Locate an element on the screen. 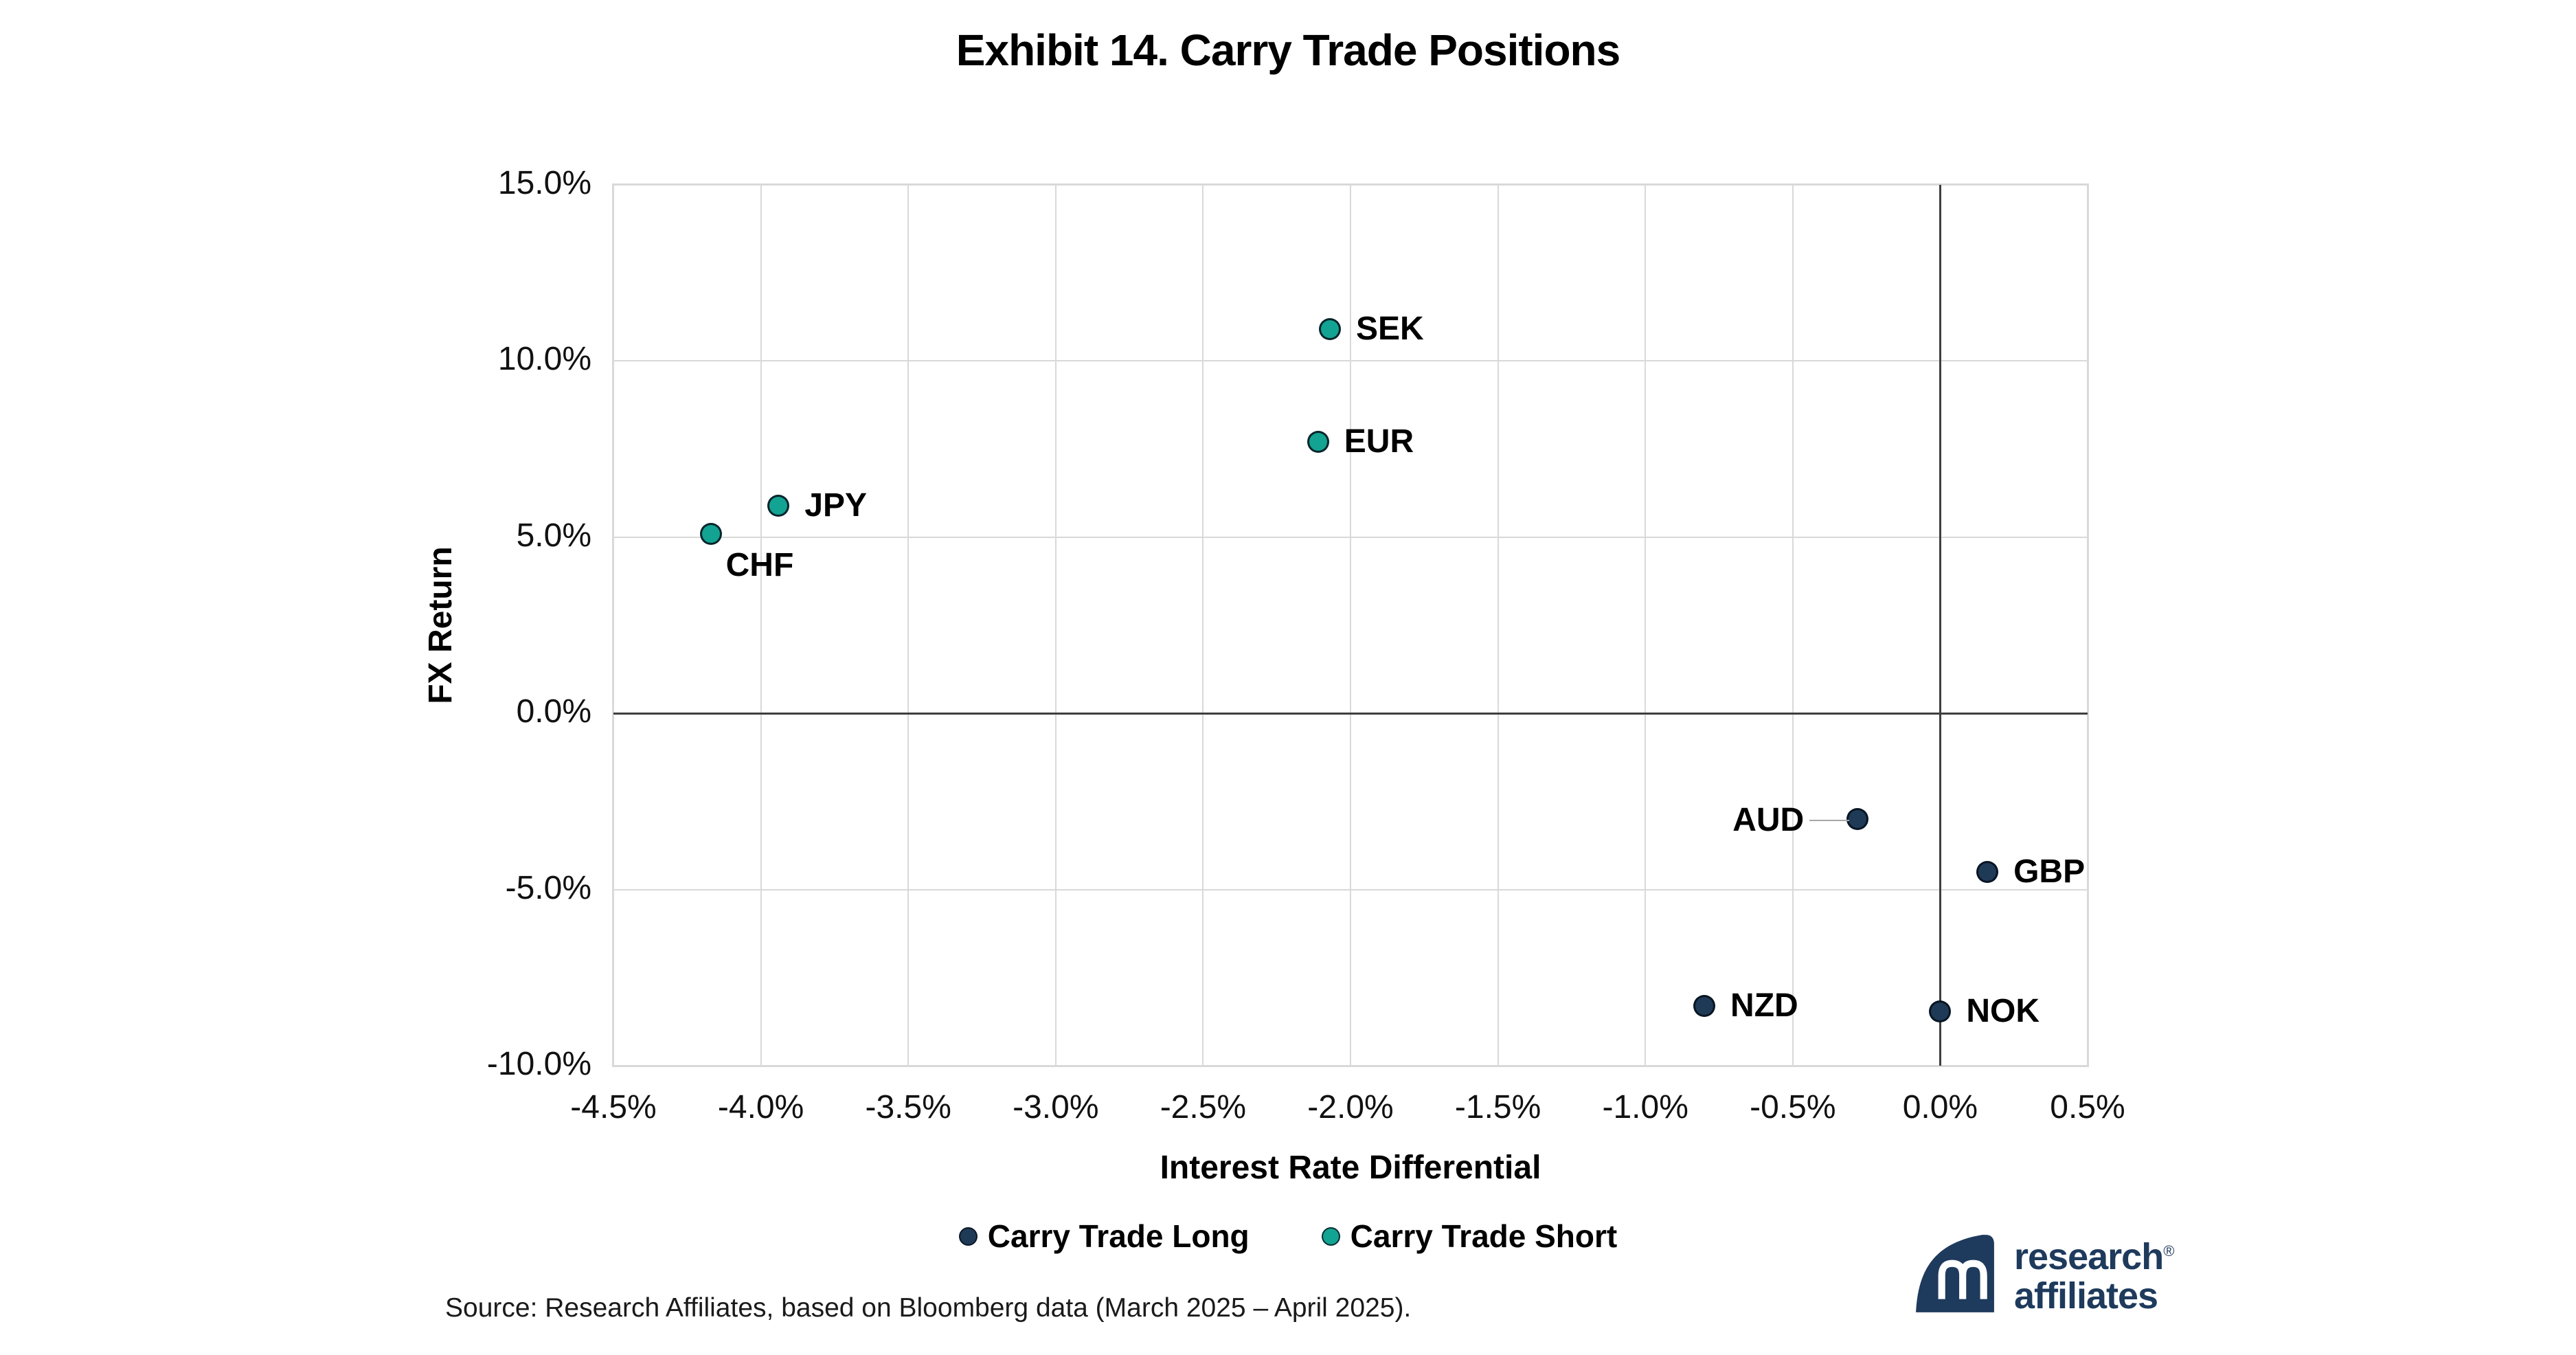  point-label-chf: CHF is located at coordinates (759, 564).